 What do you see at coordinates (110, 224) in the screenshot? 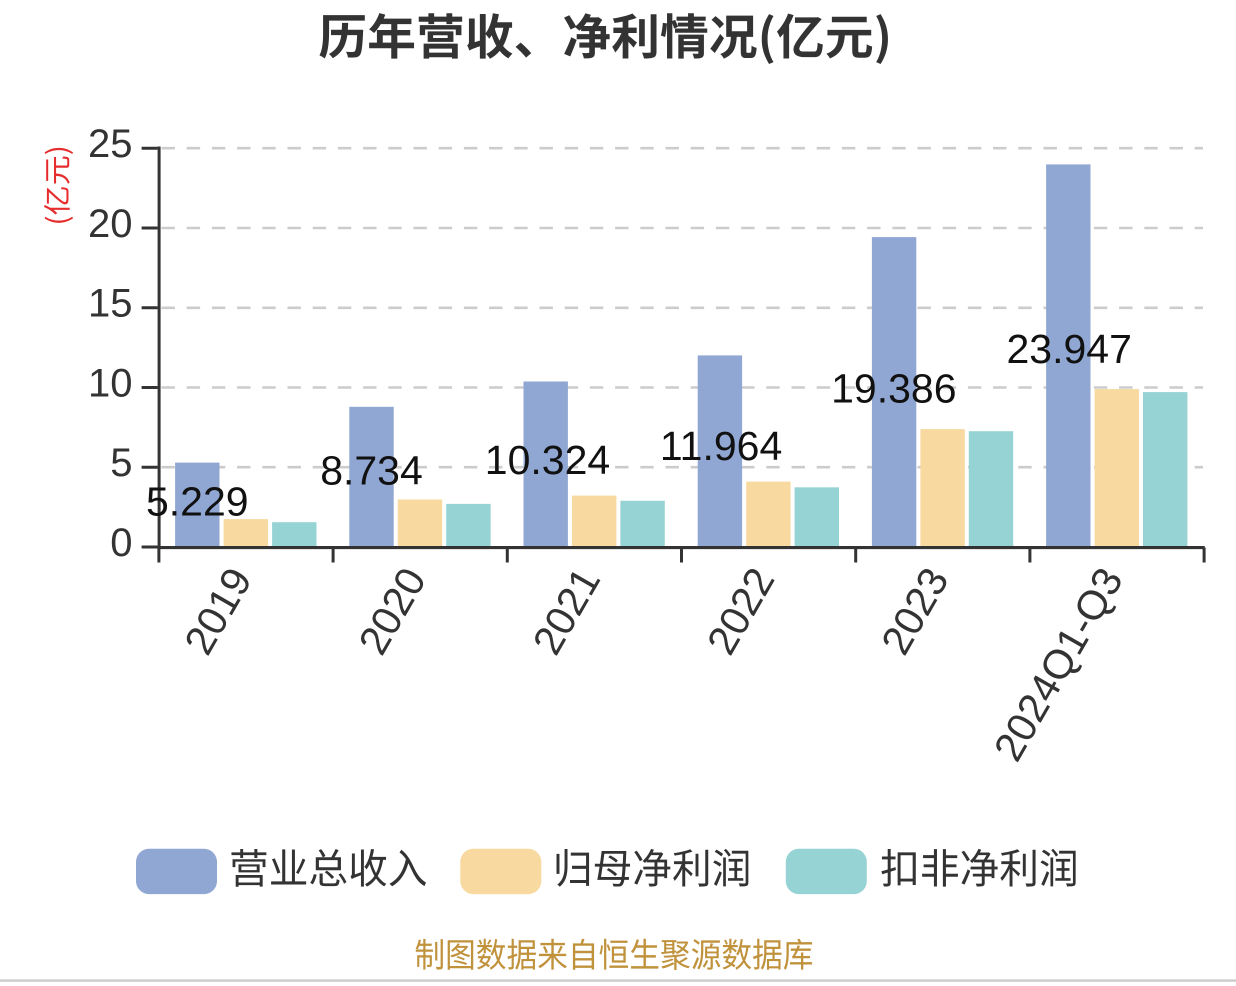
I see `svg-text: 20` at bounding box center [110, 224].